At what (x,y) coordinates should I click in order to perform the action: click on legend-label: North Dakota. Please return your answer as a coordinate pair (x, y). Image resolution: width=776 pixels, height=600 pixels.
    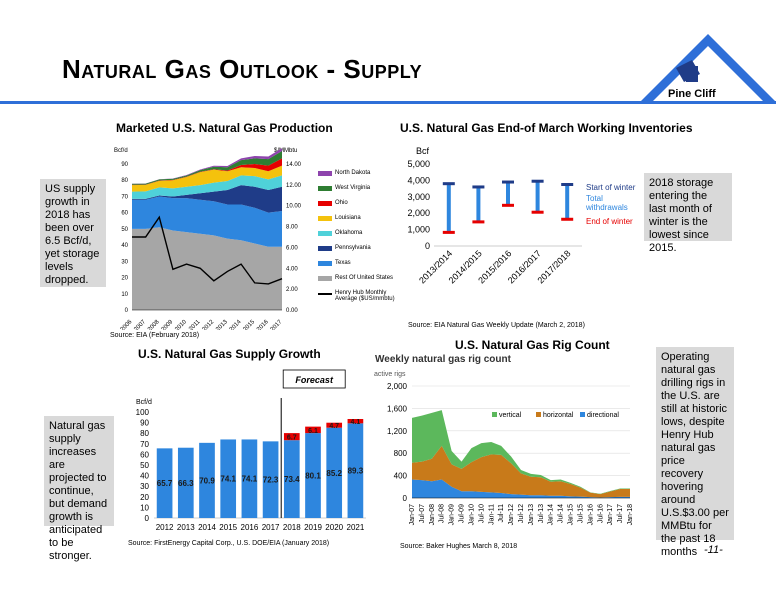
    Looking at the image, I should click on (353, 173).